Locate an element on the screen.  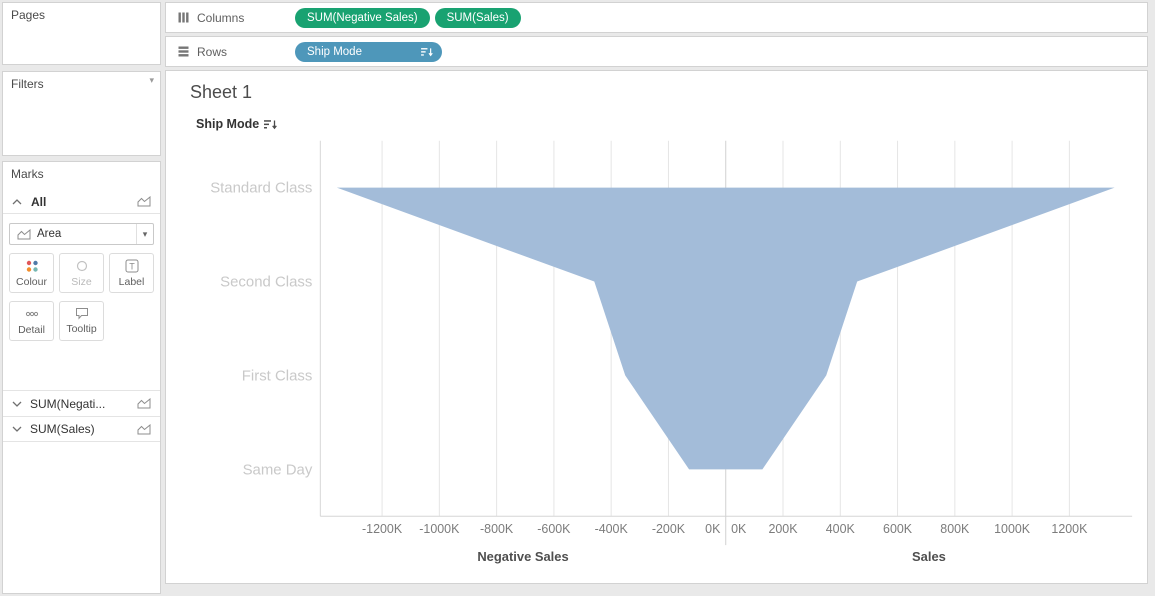
axis-tick-label: -200K is located at coordinates (669, 529).